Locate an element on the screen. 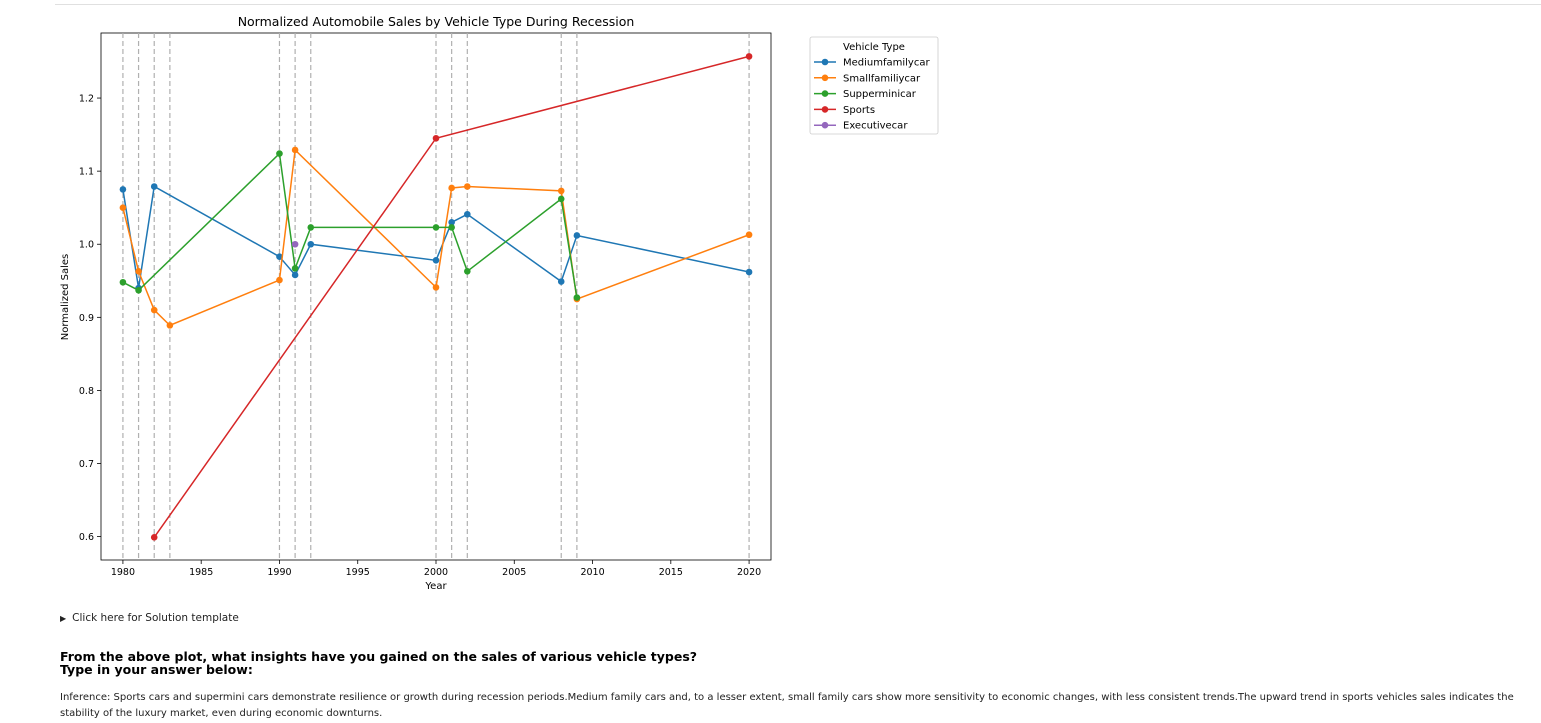 The image size is (1541, 723). x-tick-label: 2005 is located at coordinates (514, 572).